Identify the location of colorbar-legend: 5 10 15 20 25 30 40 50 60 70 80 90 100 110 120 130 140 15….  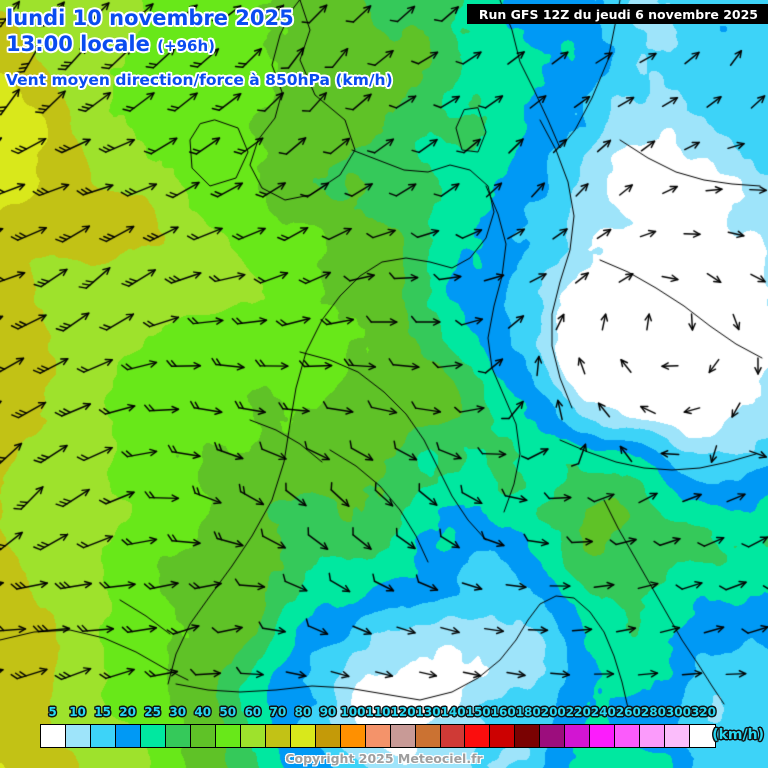
(384, 736).